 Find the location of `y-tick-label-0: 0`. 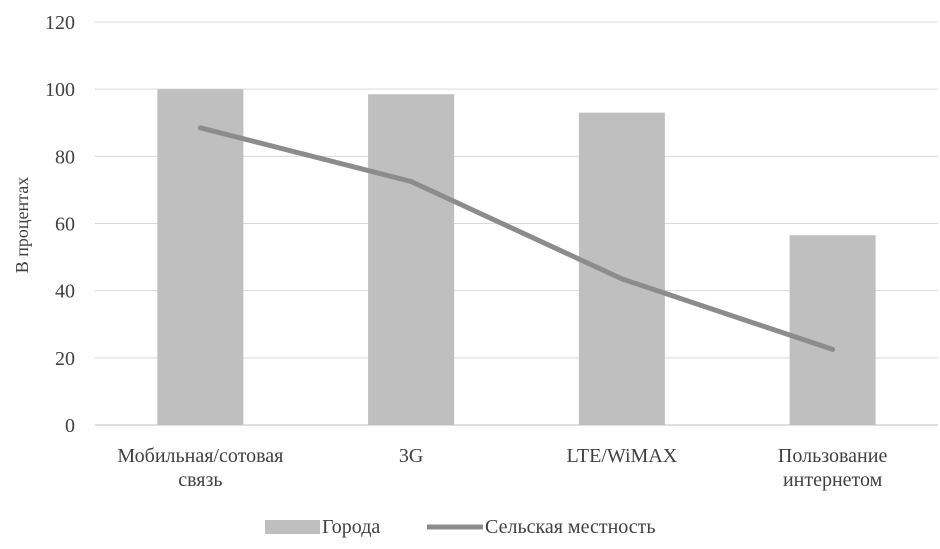

y-tick-label-0: 0 is located at coordinates (70, 426).